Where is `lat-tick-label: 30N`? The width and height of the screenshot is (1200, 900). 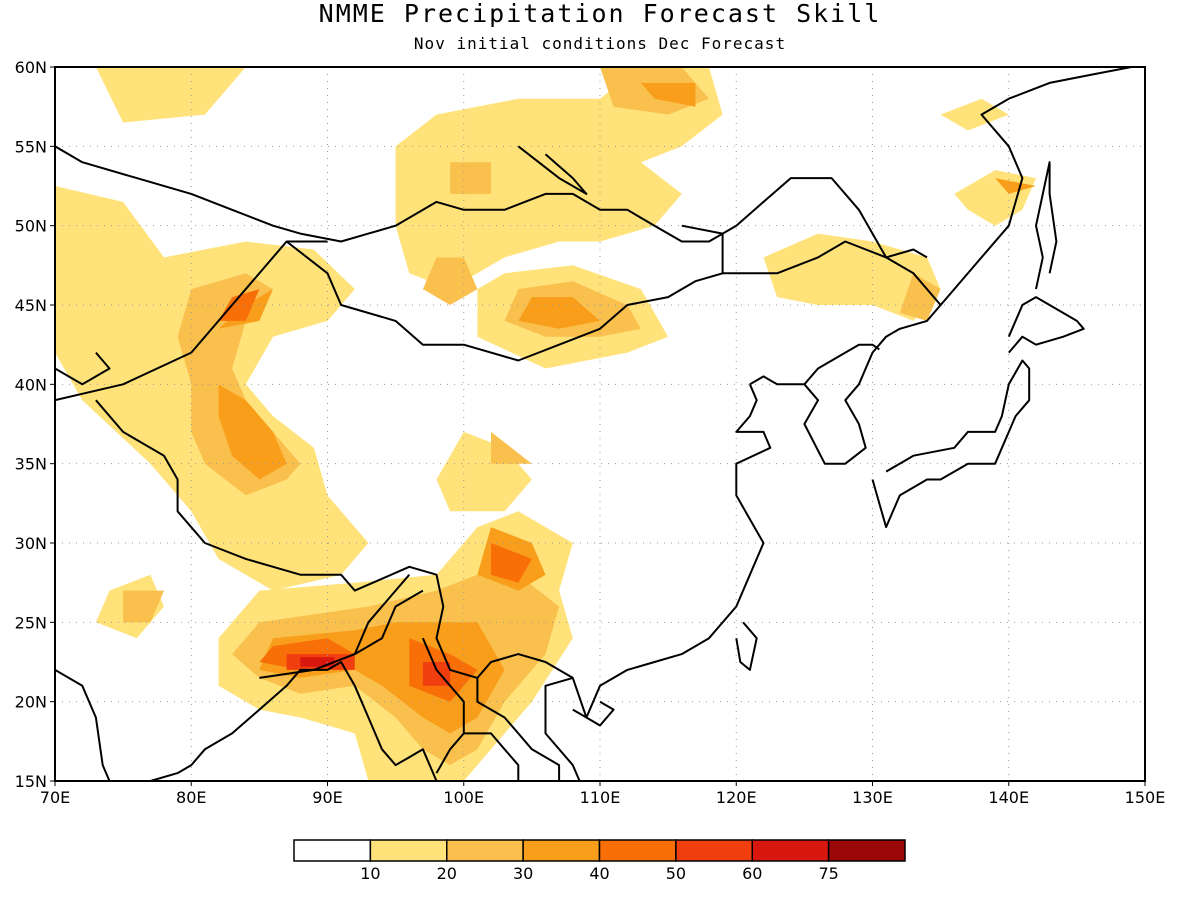
lat-tick-label: 30N is located at coordinates (31, 543).